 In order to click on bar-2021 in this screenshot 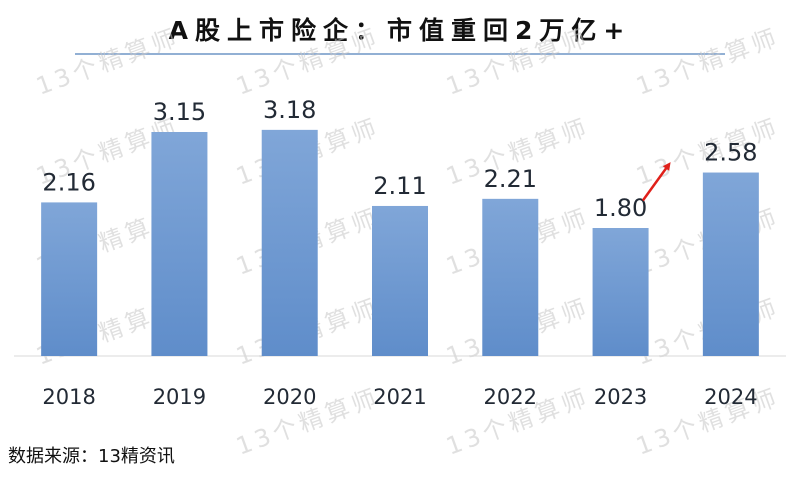, I will do `click(400, 280)`.